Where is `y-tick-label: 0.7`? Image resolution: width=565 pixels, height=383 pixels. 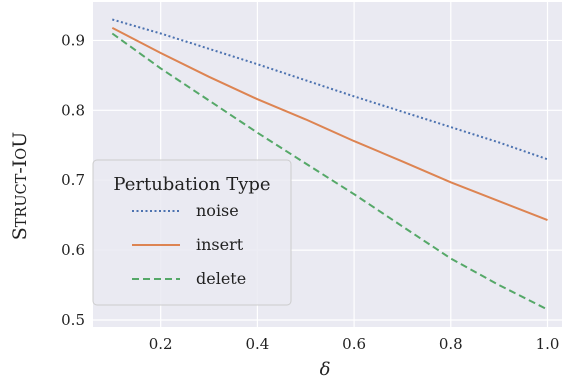 y-tick-label: 0.7 is located at coordinates (73, 180).